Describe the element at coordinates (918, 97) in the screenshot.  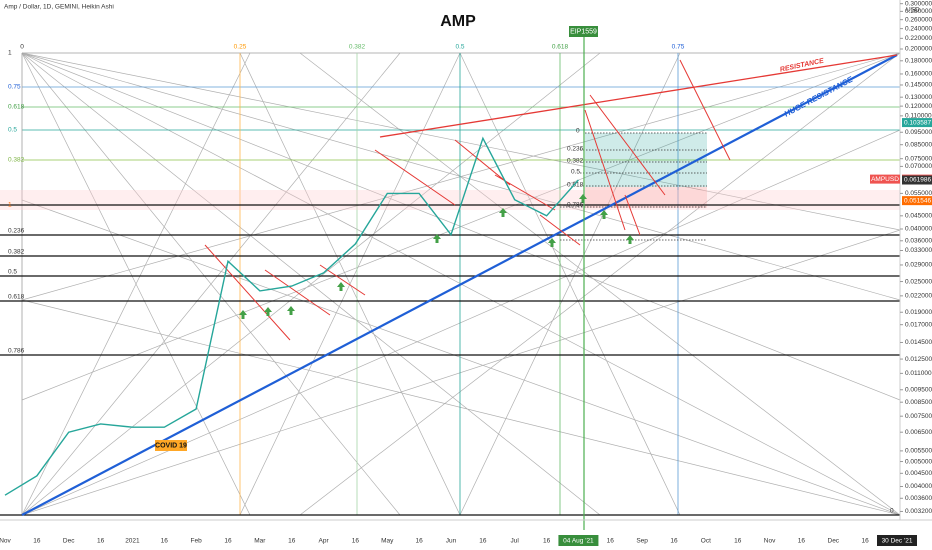
I see `y-tick-label: 0.130000` at that location.